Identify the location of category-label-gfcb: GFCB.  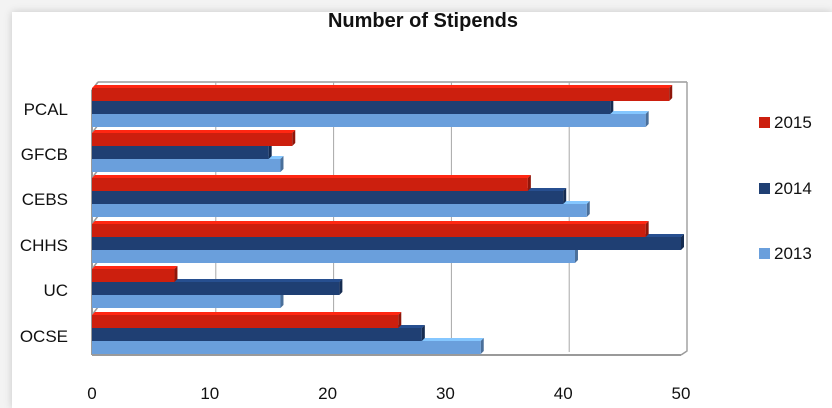
(44, 154).